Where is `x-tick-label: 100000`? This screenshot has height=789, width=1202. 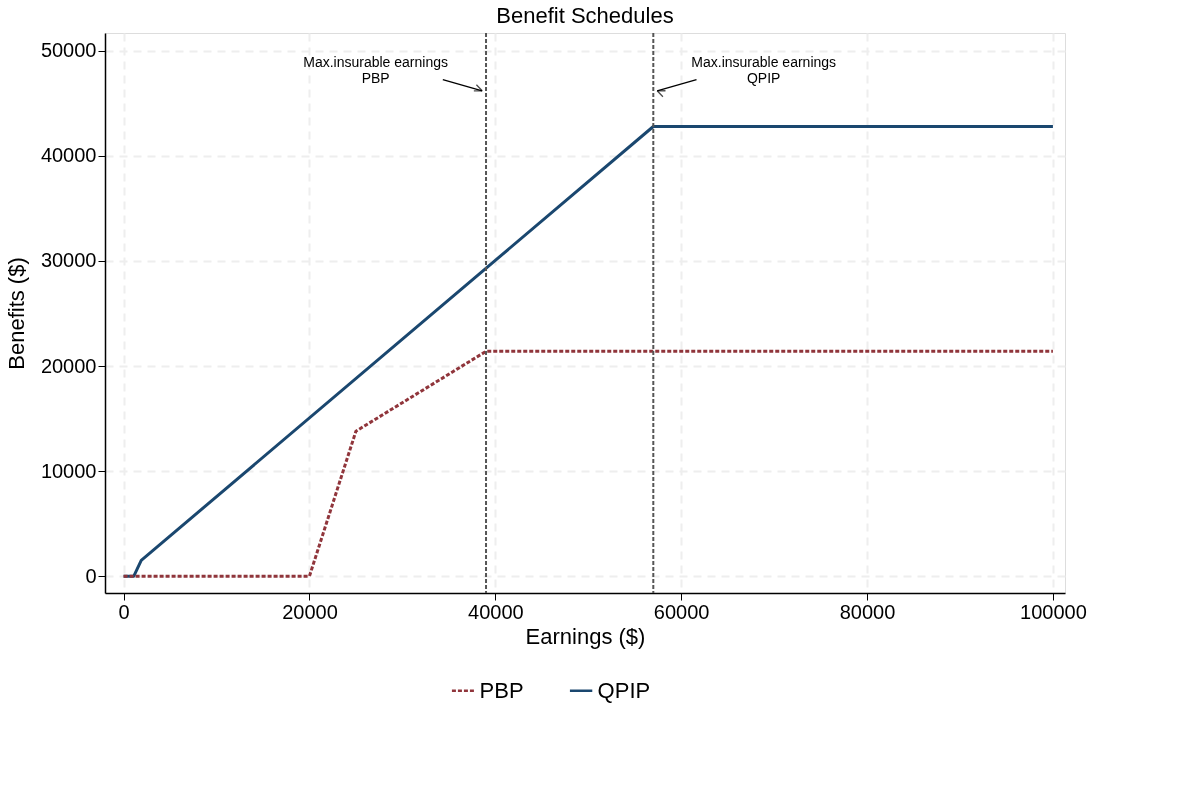
x-tick-label: 100000 is located at coordinates (1053, 611).